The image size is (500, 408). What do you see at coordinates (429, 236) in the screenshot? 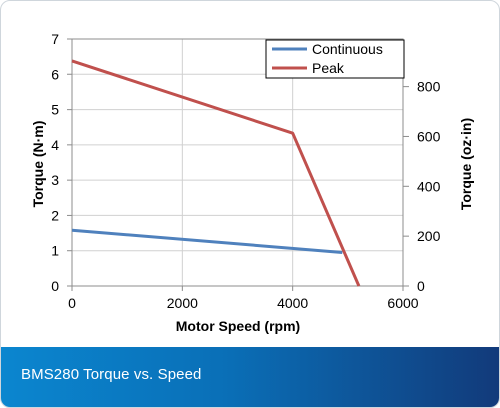
I see `y-right-tick-label: 200` at bounding box center [429, 236].